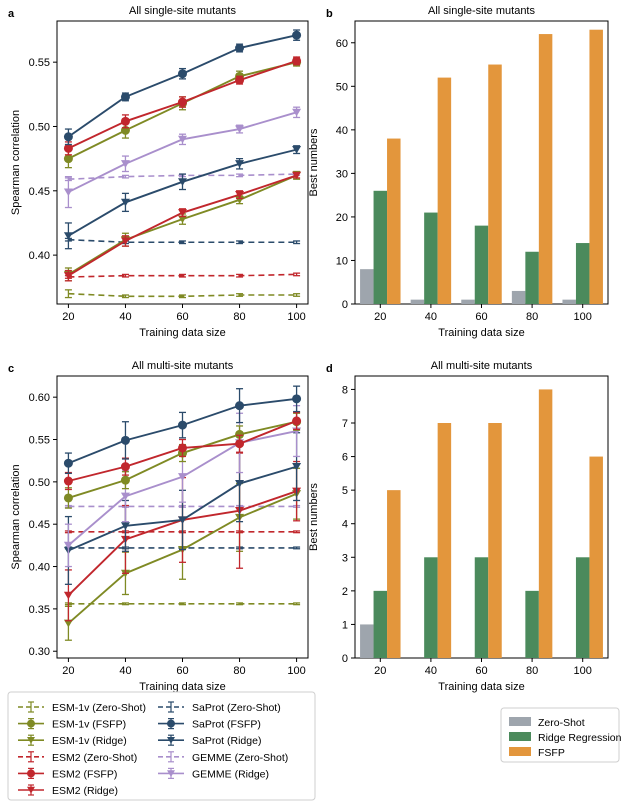 This screenshot has height=809, width=628. I want to click on y-tick-label: 5, so click(345, 491).